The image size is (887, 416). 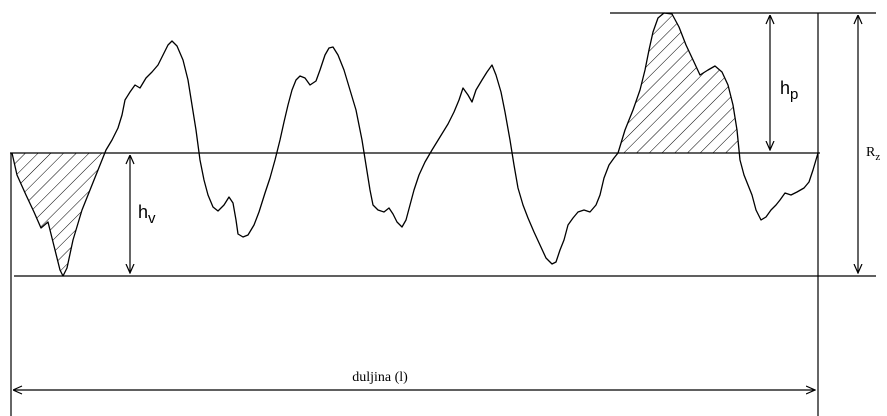 What do you see at coordinates (789, 90) in the screenshot?
I see `peak-height-label: hp` at bounding box center [789, 90].